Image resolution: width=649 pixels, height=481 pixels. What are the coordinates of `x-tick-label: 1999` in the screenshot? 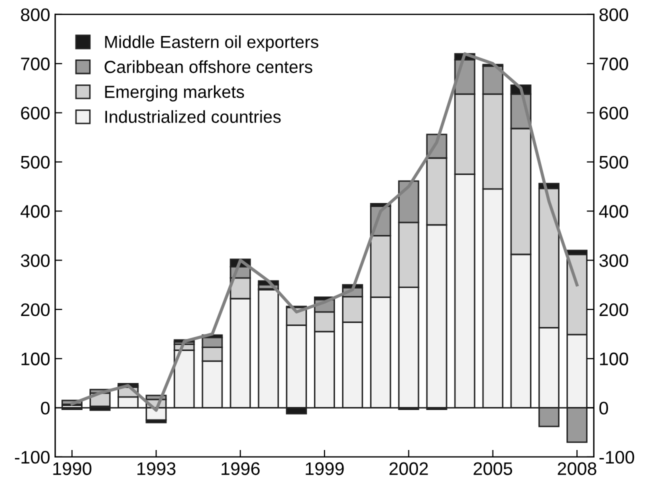 It's located at (325, 469).